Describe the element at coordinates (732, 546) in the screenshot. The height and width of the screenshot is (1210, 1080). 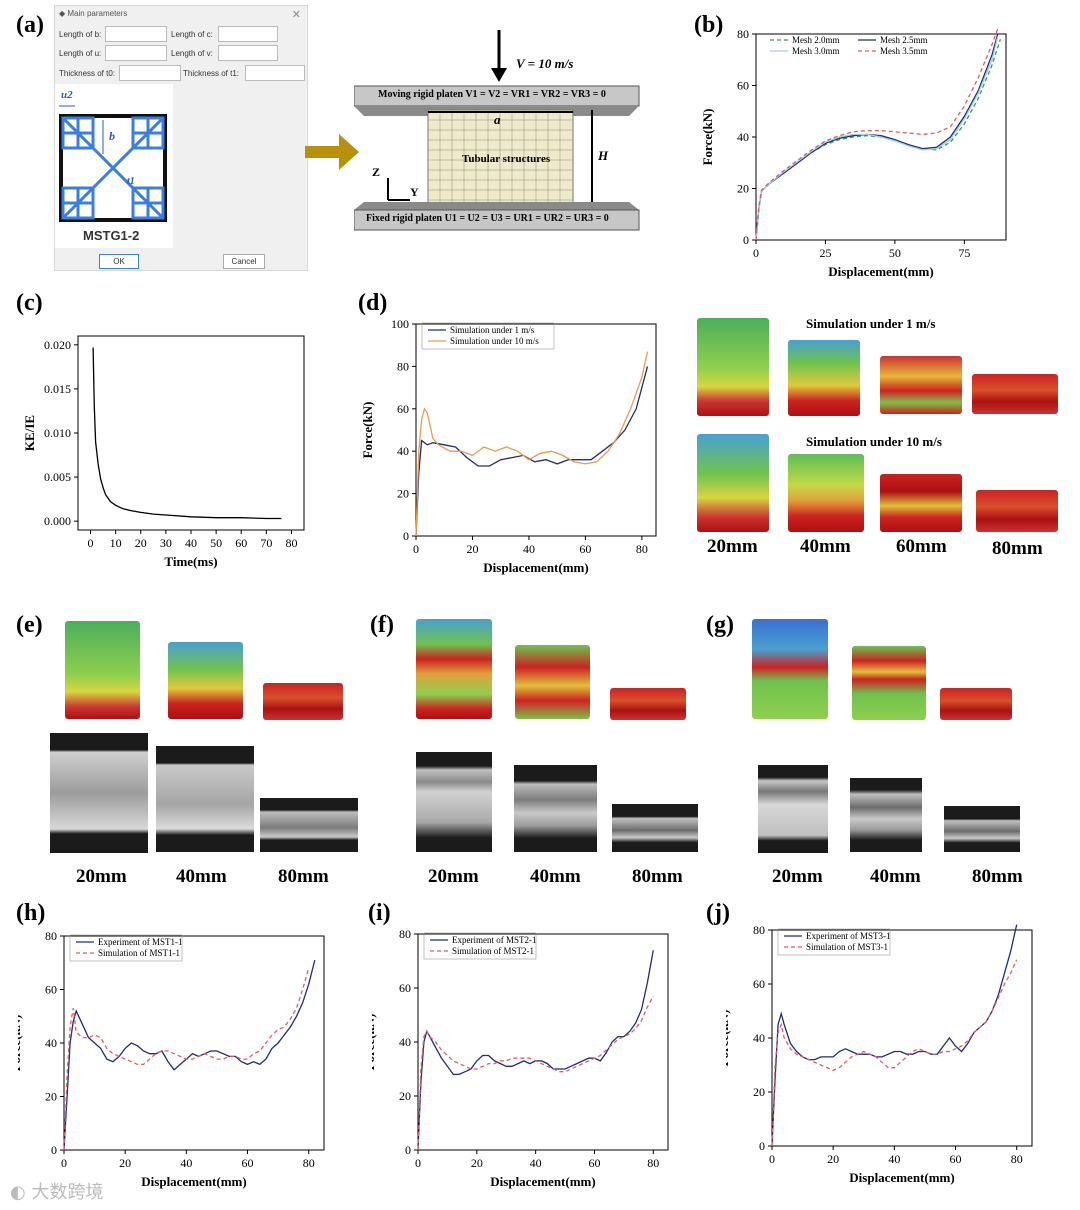
I see `d-label-20mm: 20mm` at that location.